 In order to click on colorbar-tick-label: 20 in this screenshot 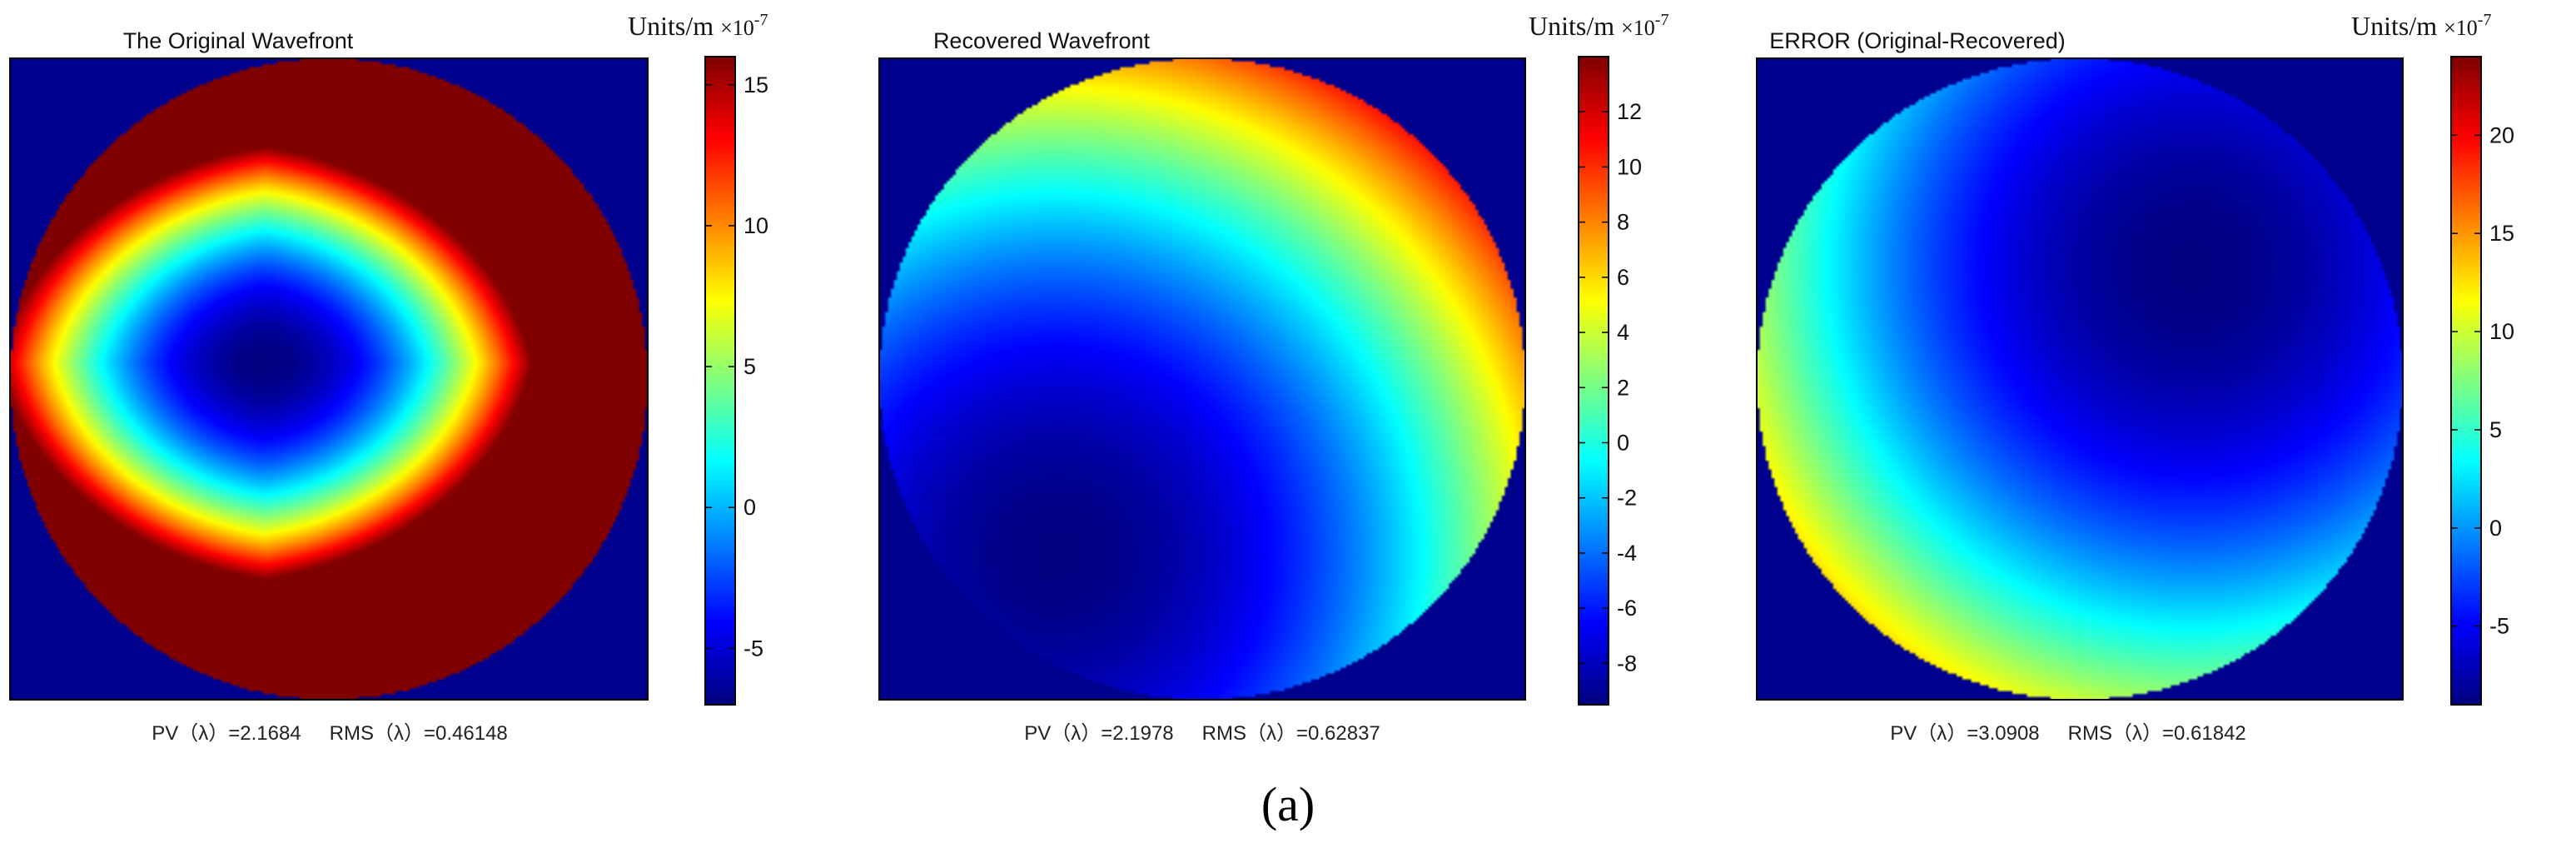, I will do `click(2501, 134)`.